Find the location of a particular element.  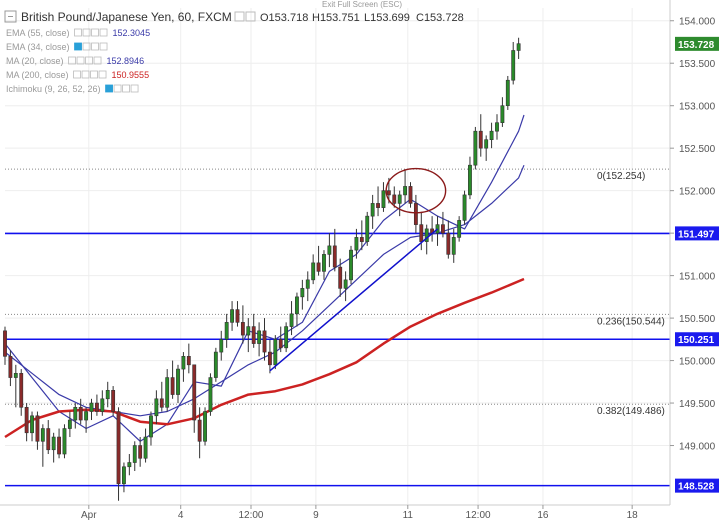

x-axis-tick-label: Apr is located at coordinates (89, 515).